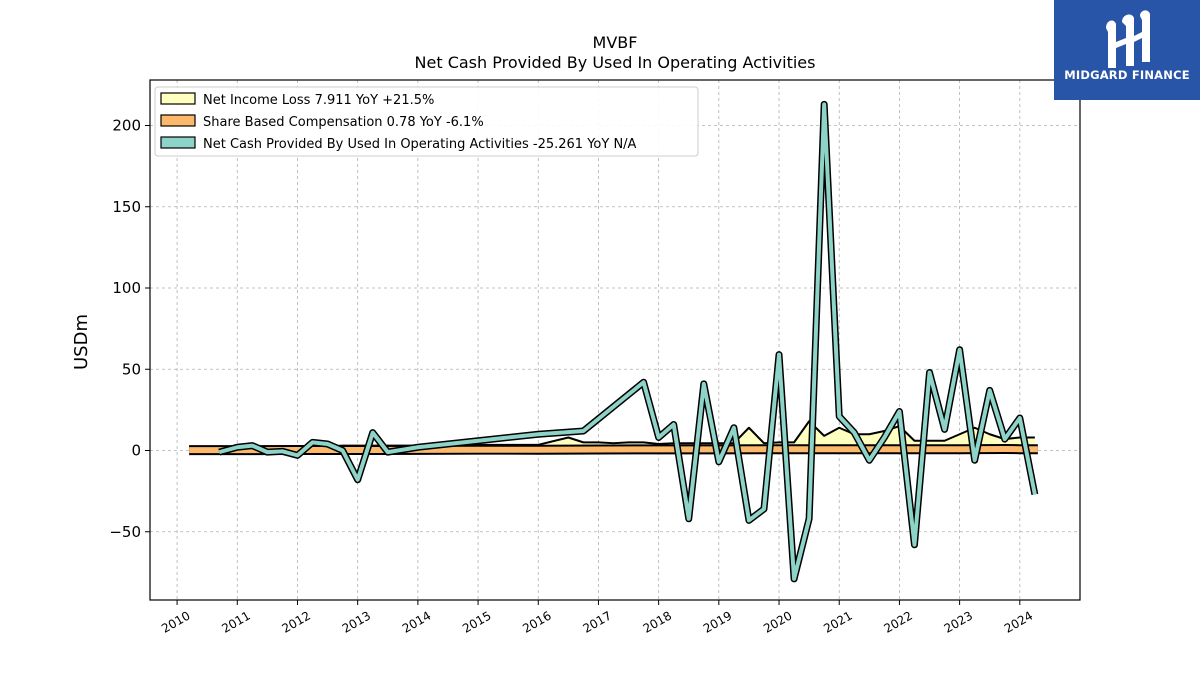  I want to click on series-share-based-comp-line, so click(613, 450).